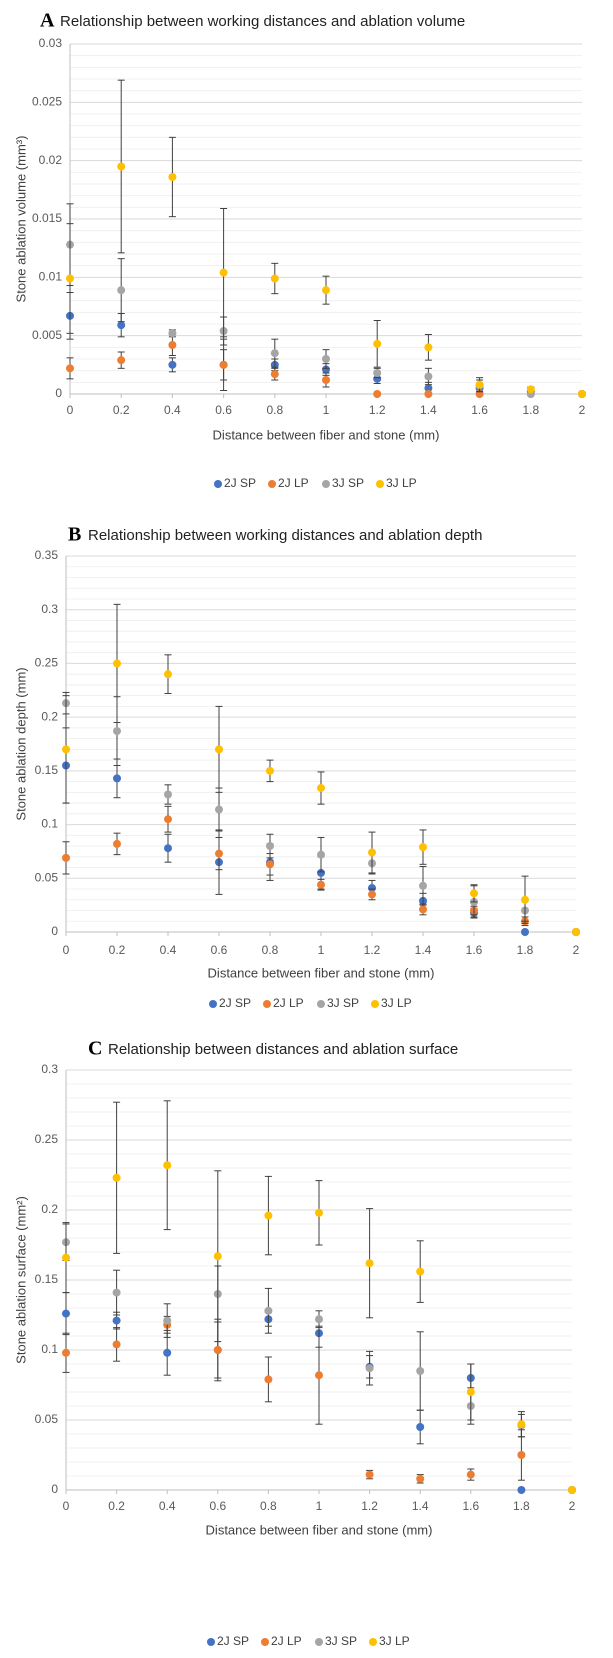 The height and width of the screenshot is (1658, 613). I want to click on y-tick-label: 0.25, so click(47, 1139).